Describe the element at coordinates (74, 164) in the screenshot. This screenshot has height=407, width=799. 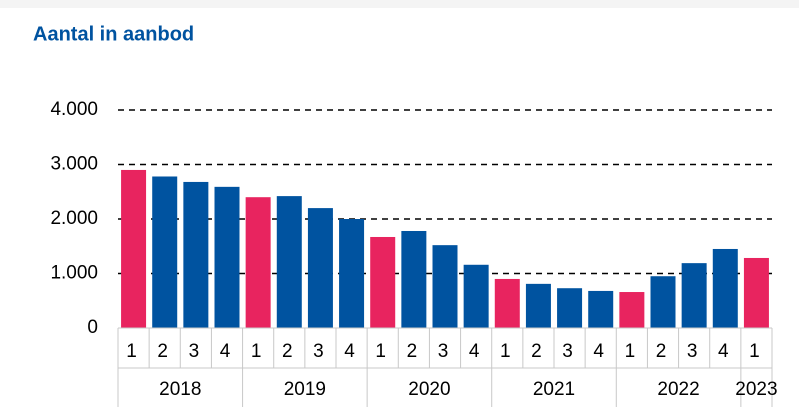
I see `y-tick-label: 3.000` at that location.